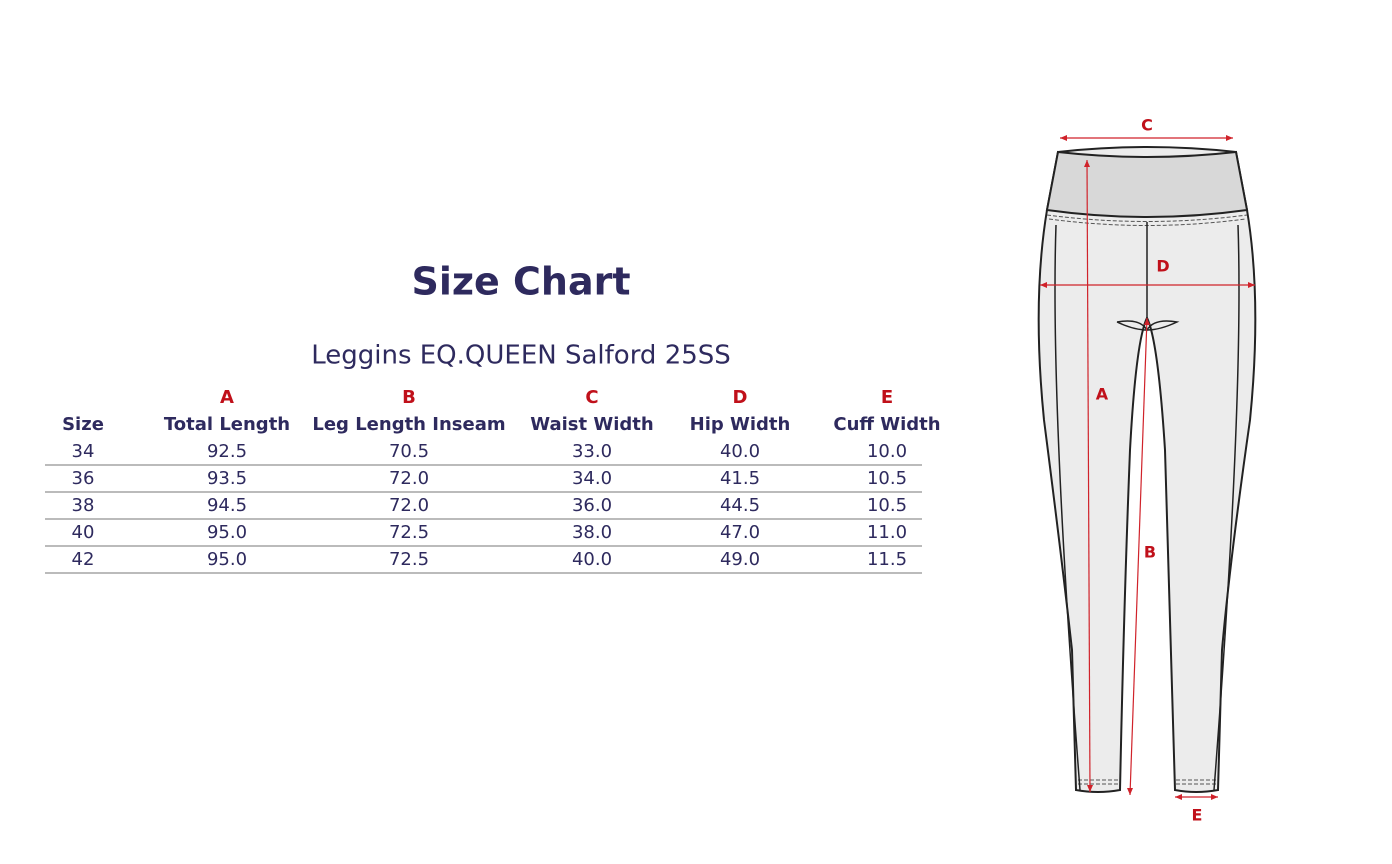 The width and height of the screenshot is (1392, 864). Describe the element at coordinates (83, 478) in the screenshot. I see `table-cell: 36` at that location.